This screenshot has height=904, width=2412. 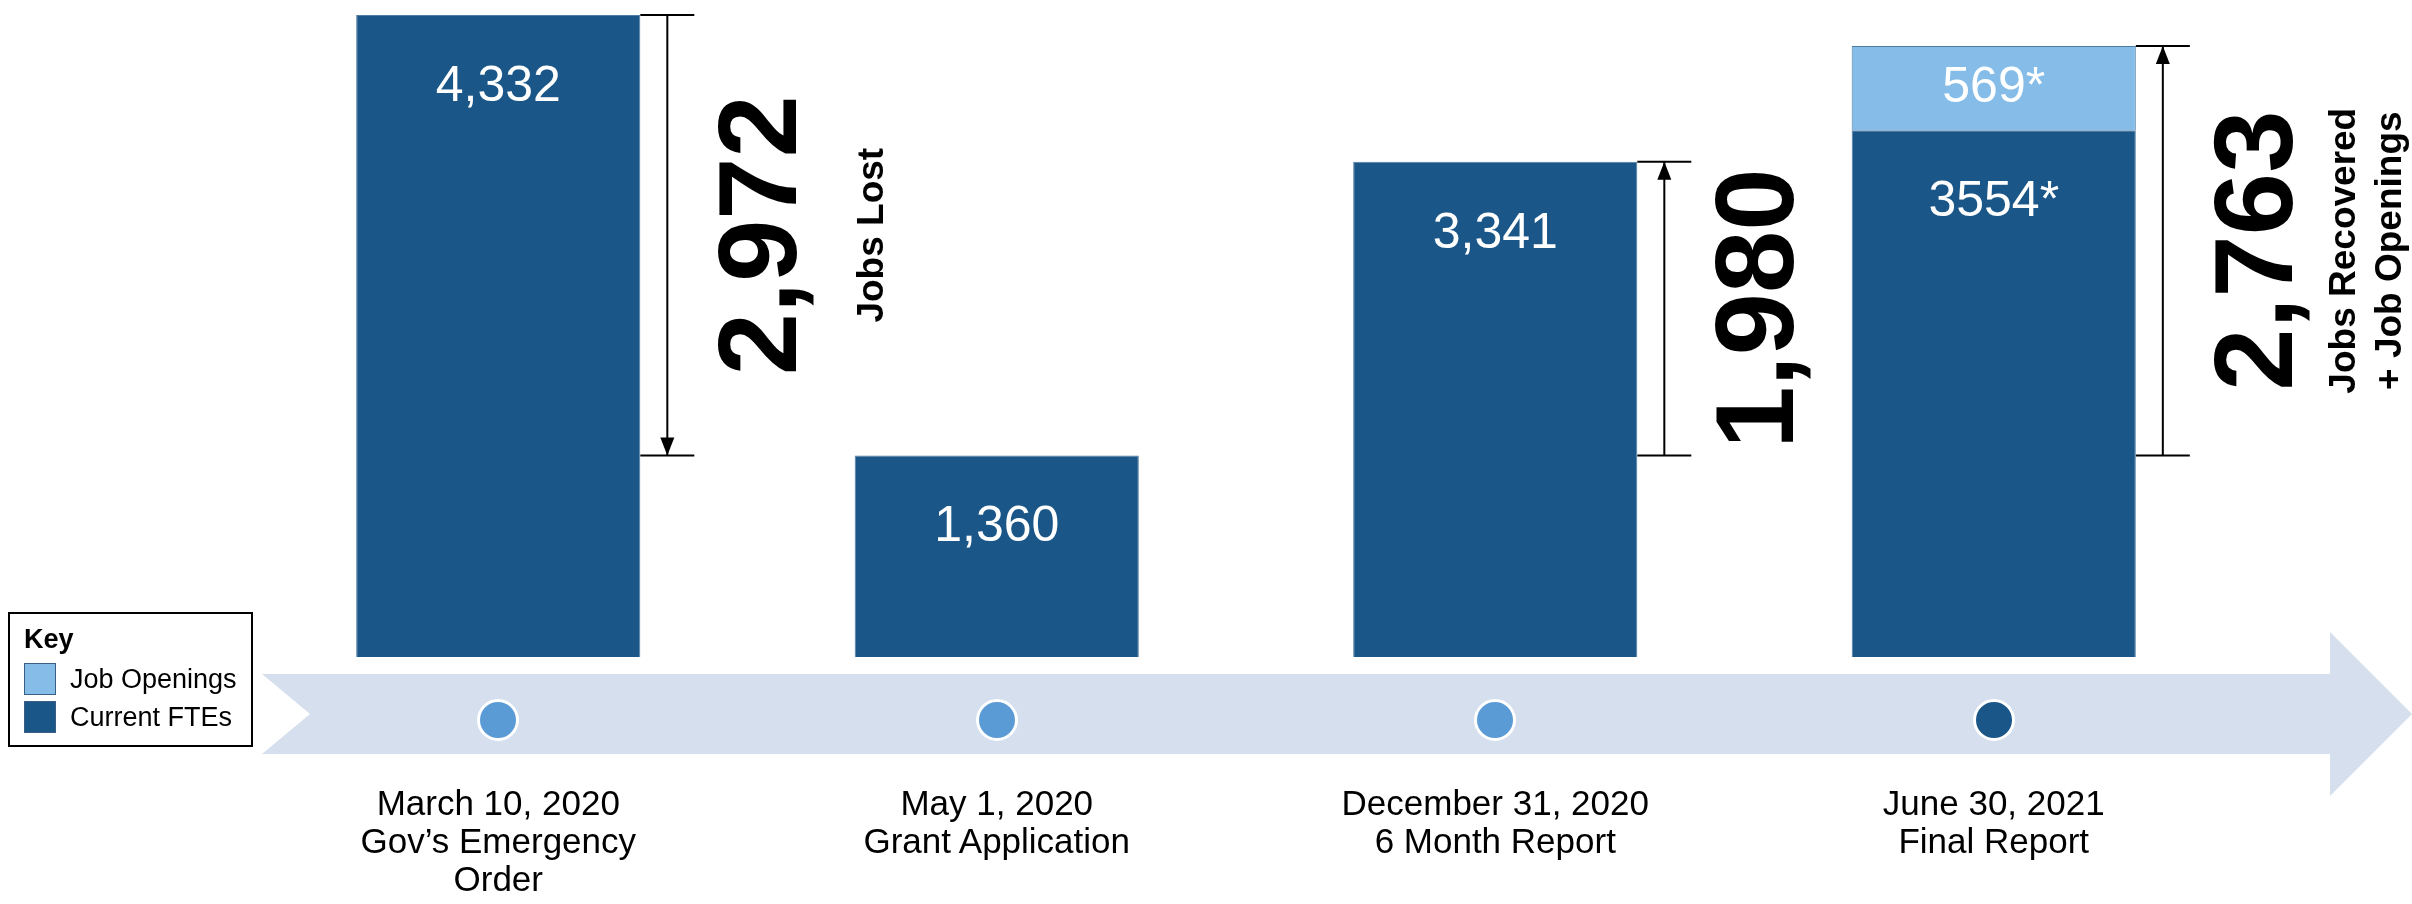 What do you see at coordinates (2253, 250) in the screenshot?
I see `annotation: 2,763` at bounding box center [2253, 250].